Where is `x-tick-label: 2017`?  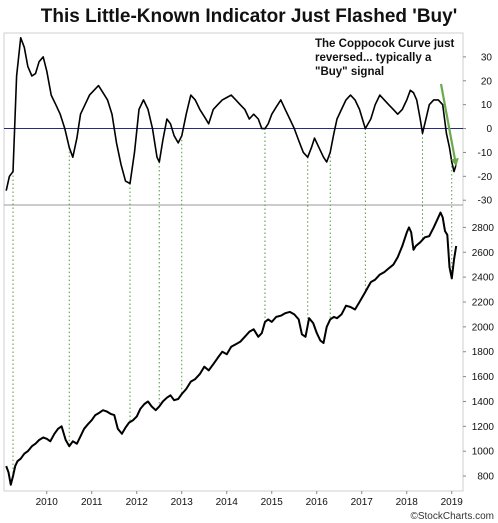 x-tick-label: 2017 is located at coordinates (362, 502).